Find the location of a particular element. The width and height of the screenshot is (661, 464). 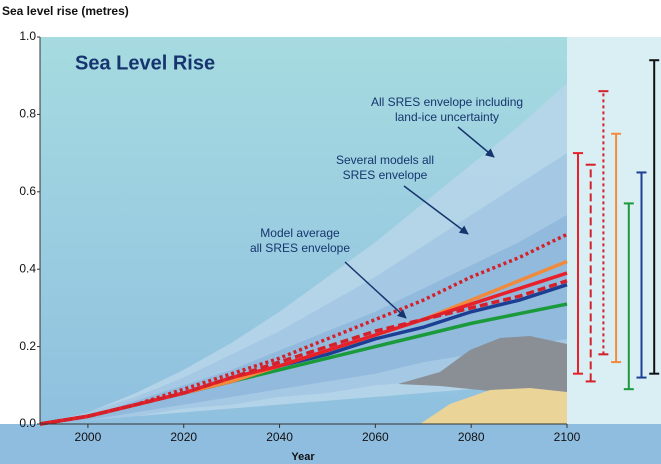

x-tick-label: 2020 is located at coordinates (183, 437).